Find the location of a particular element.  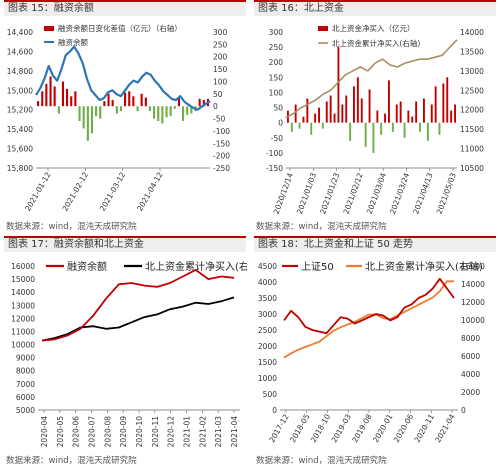

c1-left-axis-tick-label: 15,000 is located at coordinates (20, 90).